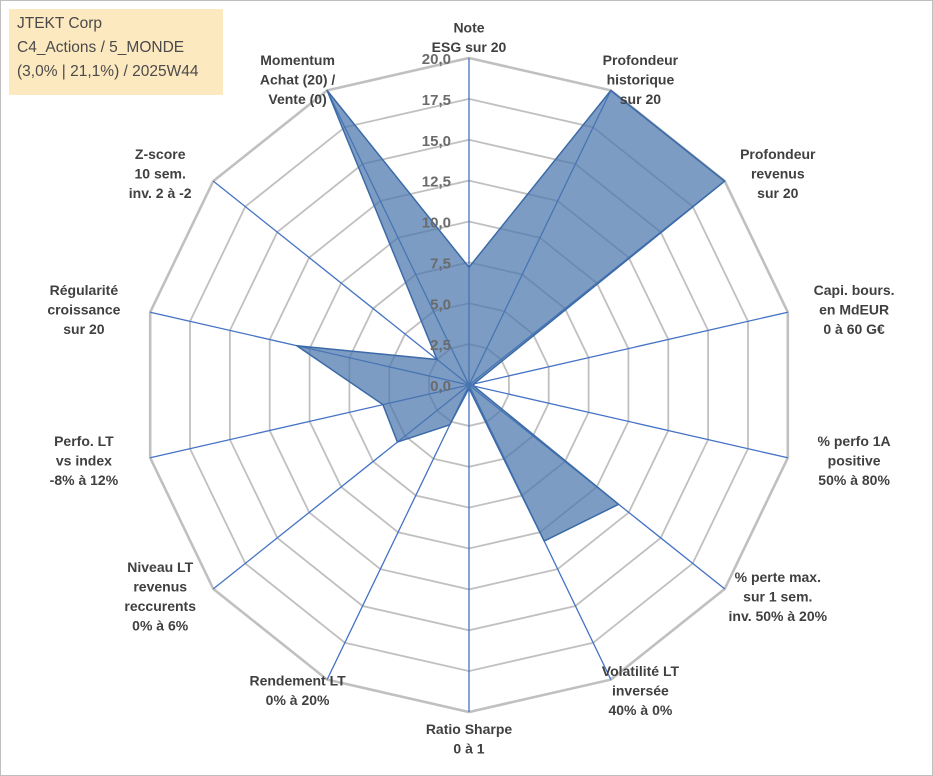 The height and width of the screenshot is (776, 933). What do you see at coordinates (84, 441) in the screenshot?
I see `axis-label-line: Perfo. LT` at bounding box center [84, 441].